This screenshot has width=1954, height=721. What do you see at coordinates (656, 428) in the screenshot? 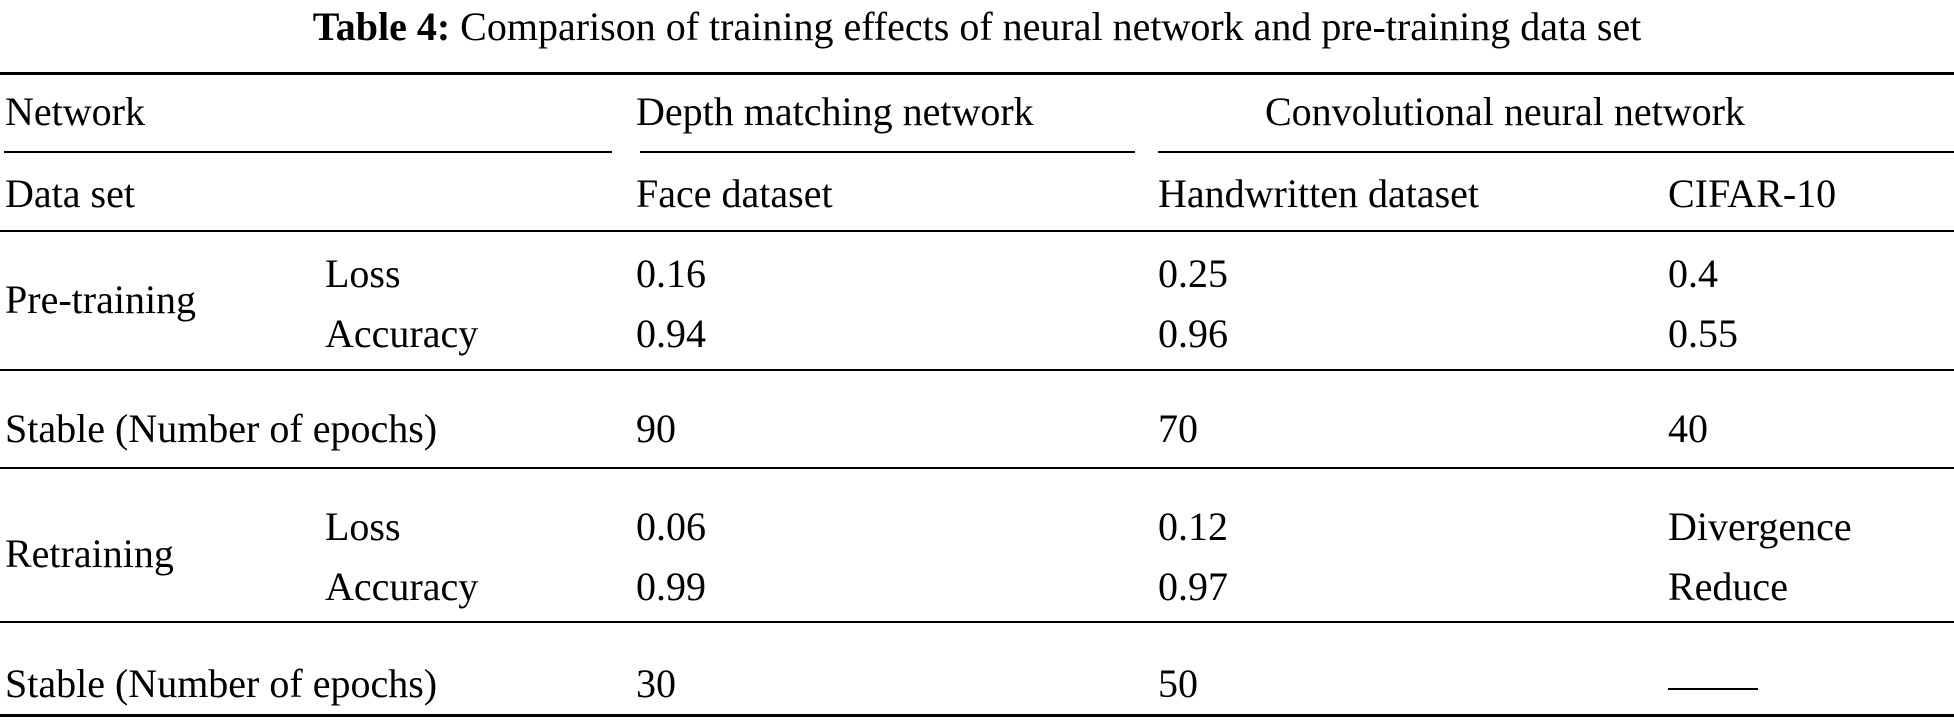
I see `stable1-face: 90` at bounding box center [656, 428].